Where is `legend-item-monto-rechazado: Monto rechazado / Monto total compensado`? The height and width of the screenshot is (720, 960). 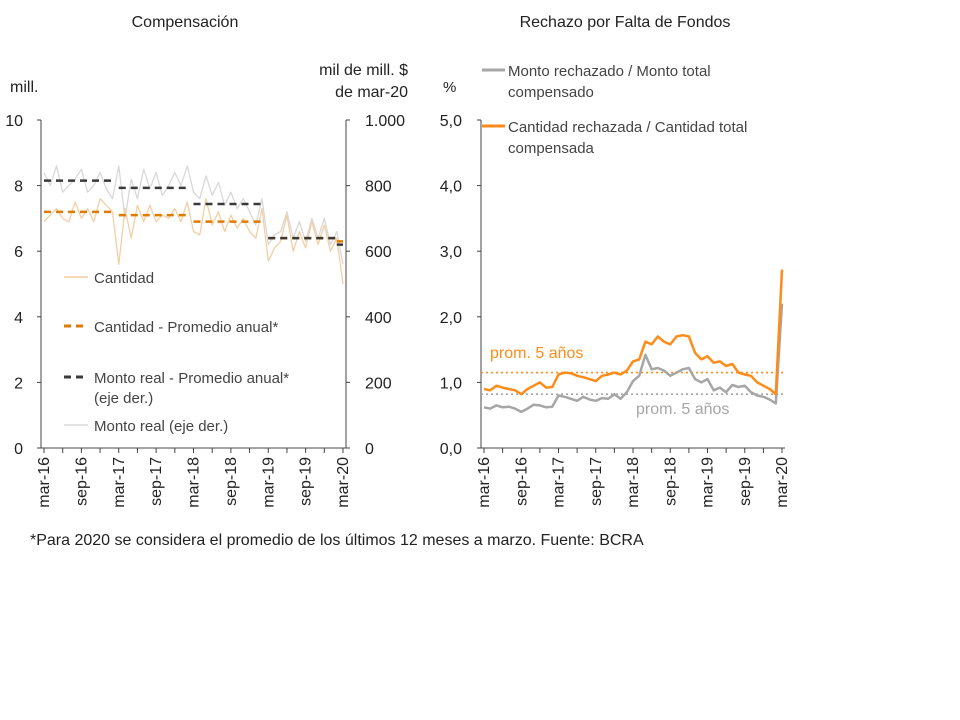 legend-item-monto-rechazado: Monto rechazado / Monto total compensado is located at coordinates (596, 82).